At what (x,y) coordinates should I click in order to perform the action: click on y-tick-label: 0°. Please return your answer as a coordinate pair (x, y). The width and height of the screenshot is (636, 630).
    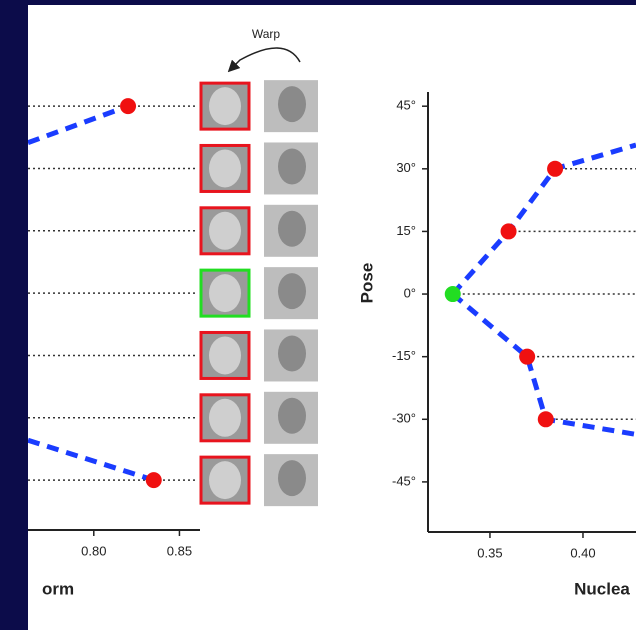
    Looking at the image, I should click on (410, 292).